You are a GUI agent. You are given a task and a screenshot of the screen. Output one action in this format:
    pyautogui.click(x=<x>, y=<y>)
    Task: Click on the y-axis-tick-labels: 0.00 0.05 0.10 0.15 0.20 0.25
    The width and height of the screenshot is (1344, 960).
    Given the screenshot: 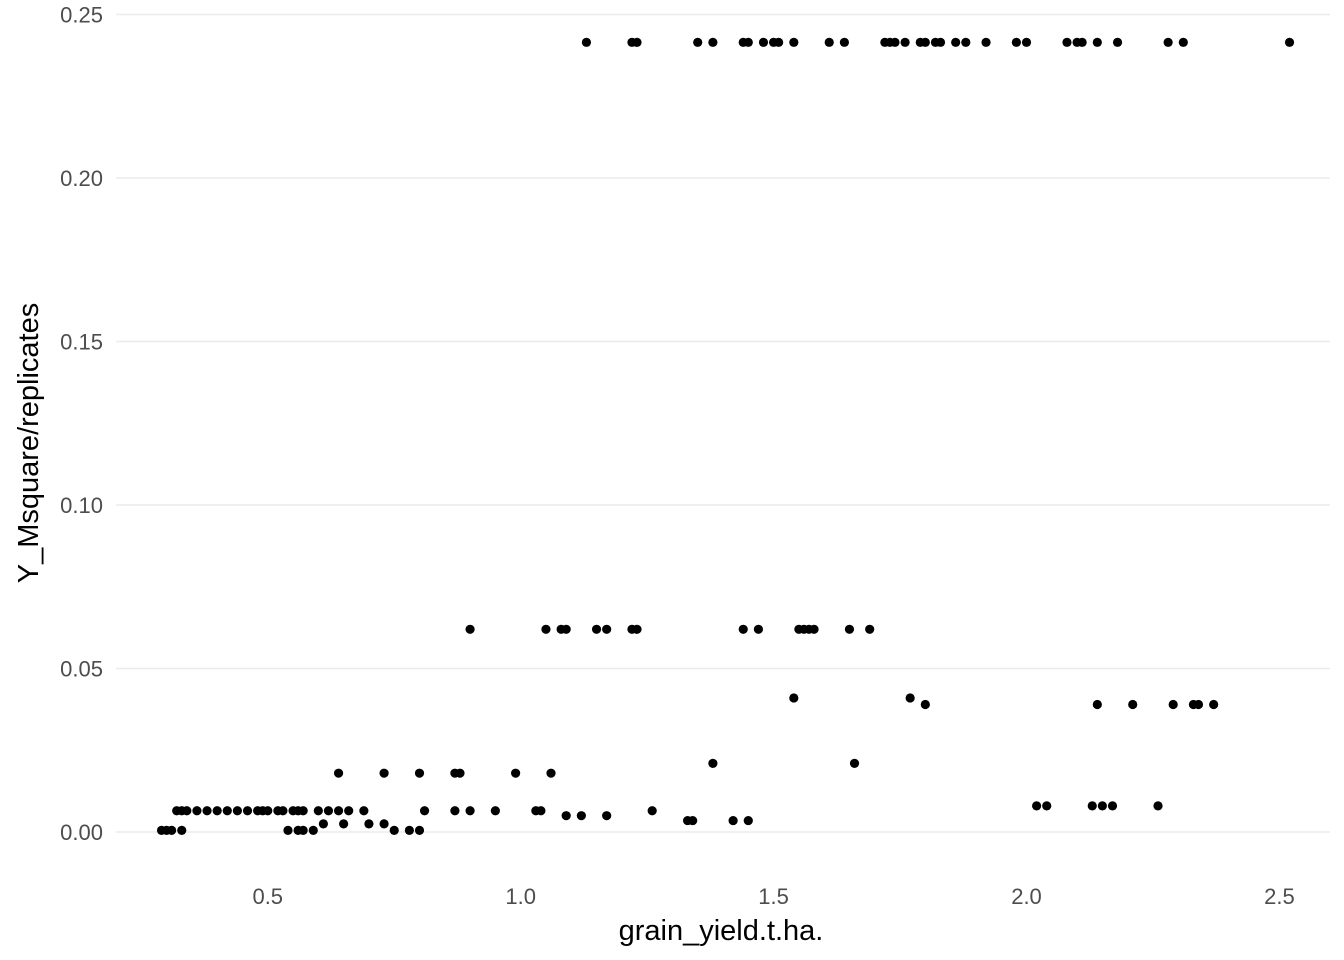 What is the action you would take?
    pyautogui.click(x=81, y=424)
    